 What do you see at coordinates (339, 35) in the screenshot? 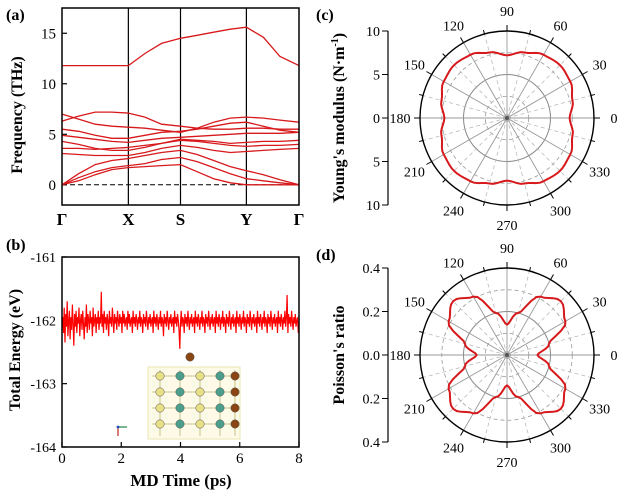
I see `panel-c-ylabel-close: )` at bounding box center [339, 35].